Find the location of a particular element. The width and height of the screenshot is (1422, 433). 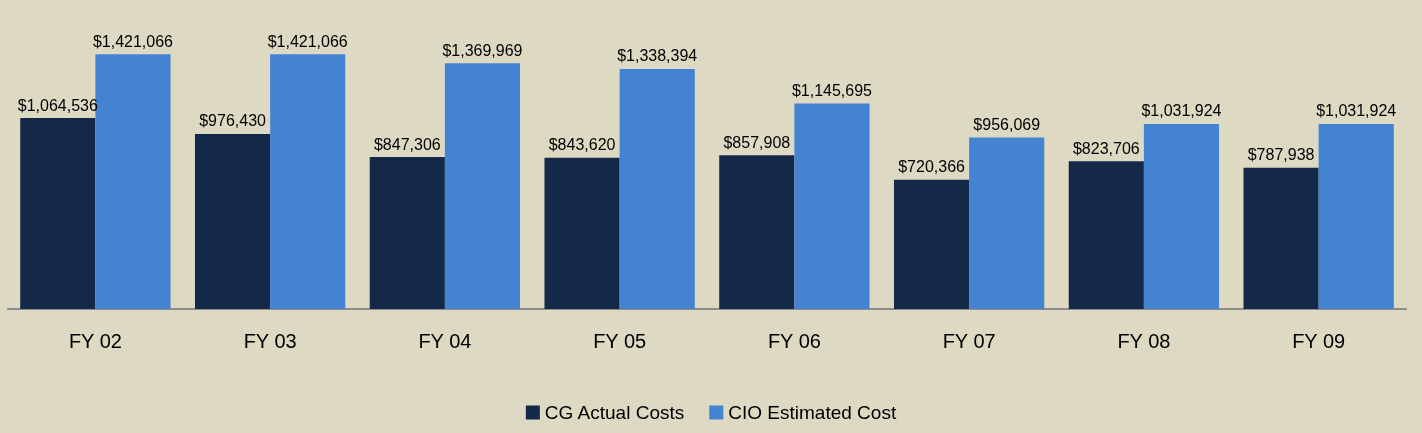

data-label: $823,706 is located at coordinates (1106, 148).